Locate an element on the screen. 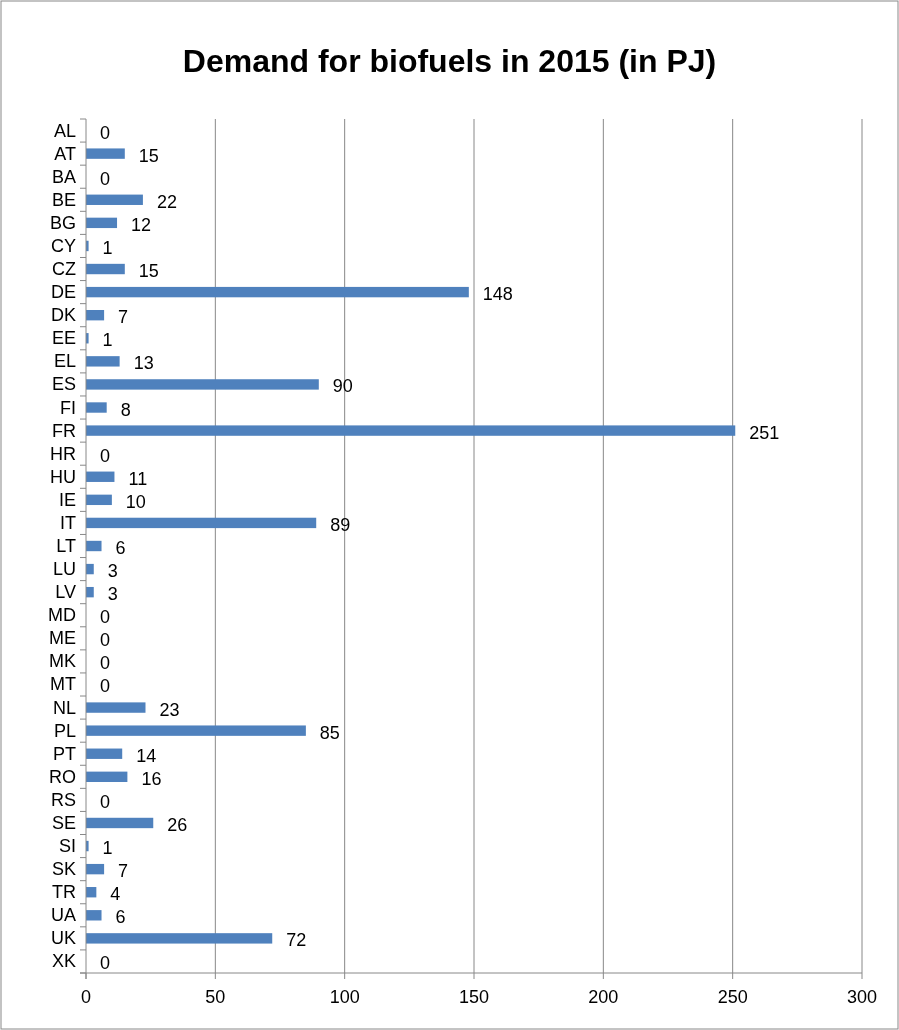 The width and height of the screenshot is (899, 1030). x-tick-label: 0 is located at coordinates (86, 997).